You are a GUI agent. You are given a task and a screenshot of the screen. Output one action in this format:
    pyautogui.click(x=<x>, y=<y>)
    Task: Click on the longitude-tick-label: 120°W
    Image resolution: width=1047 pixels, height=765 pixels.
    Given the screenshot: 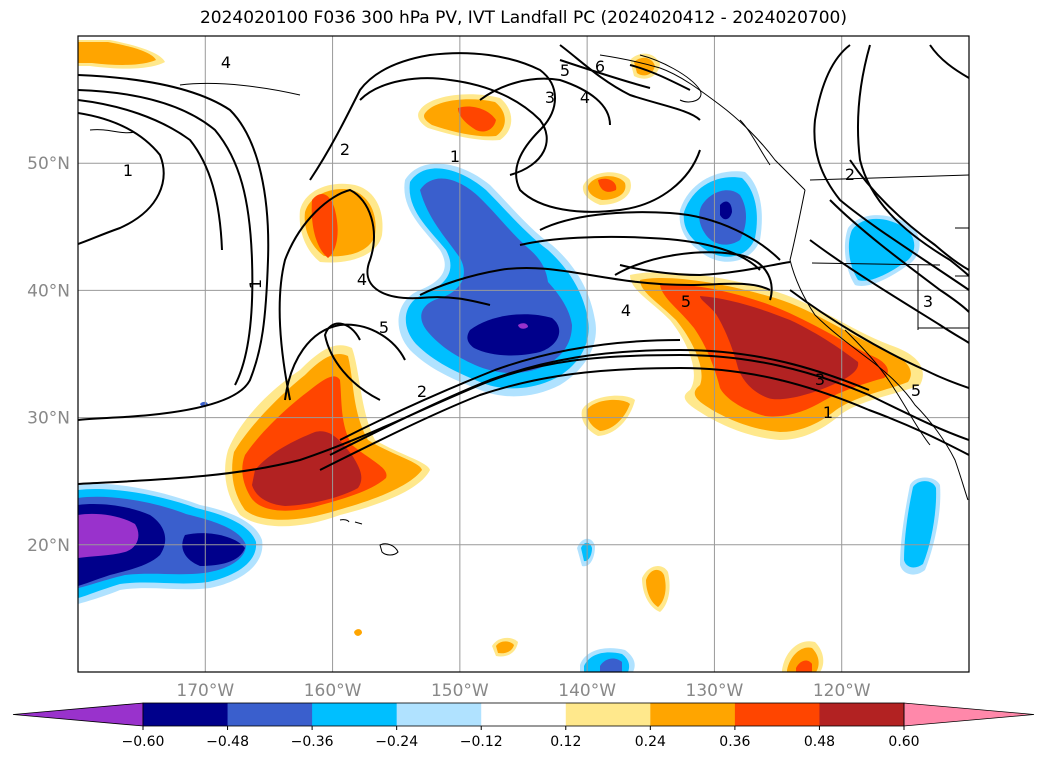 What is the action you would take?
    pyautogui.click(x=842, y=691)
    